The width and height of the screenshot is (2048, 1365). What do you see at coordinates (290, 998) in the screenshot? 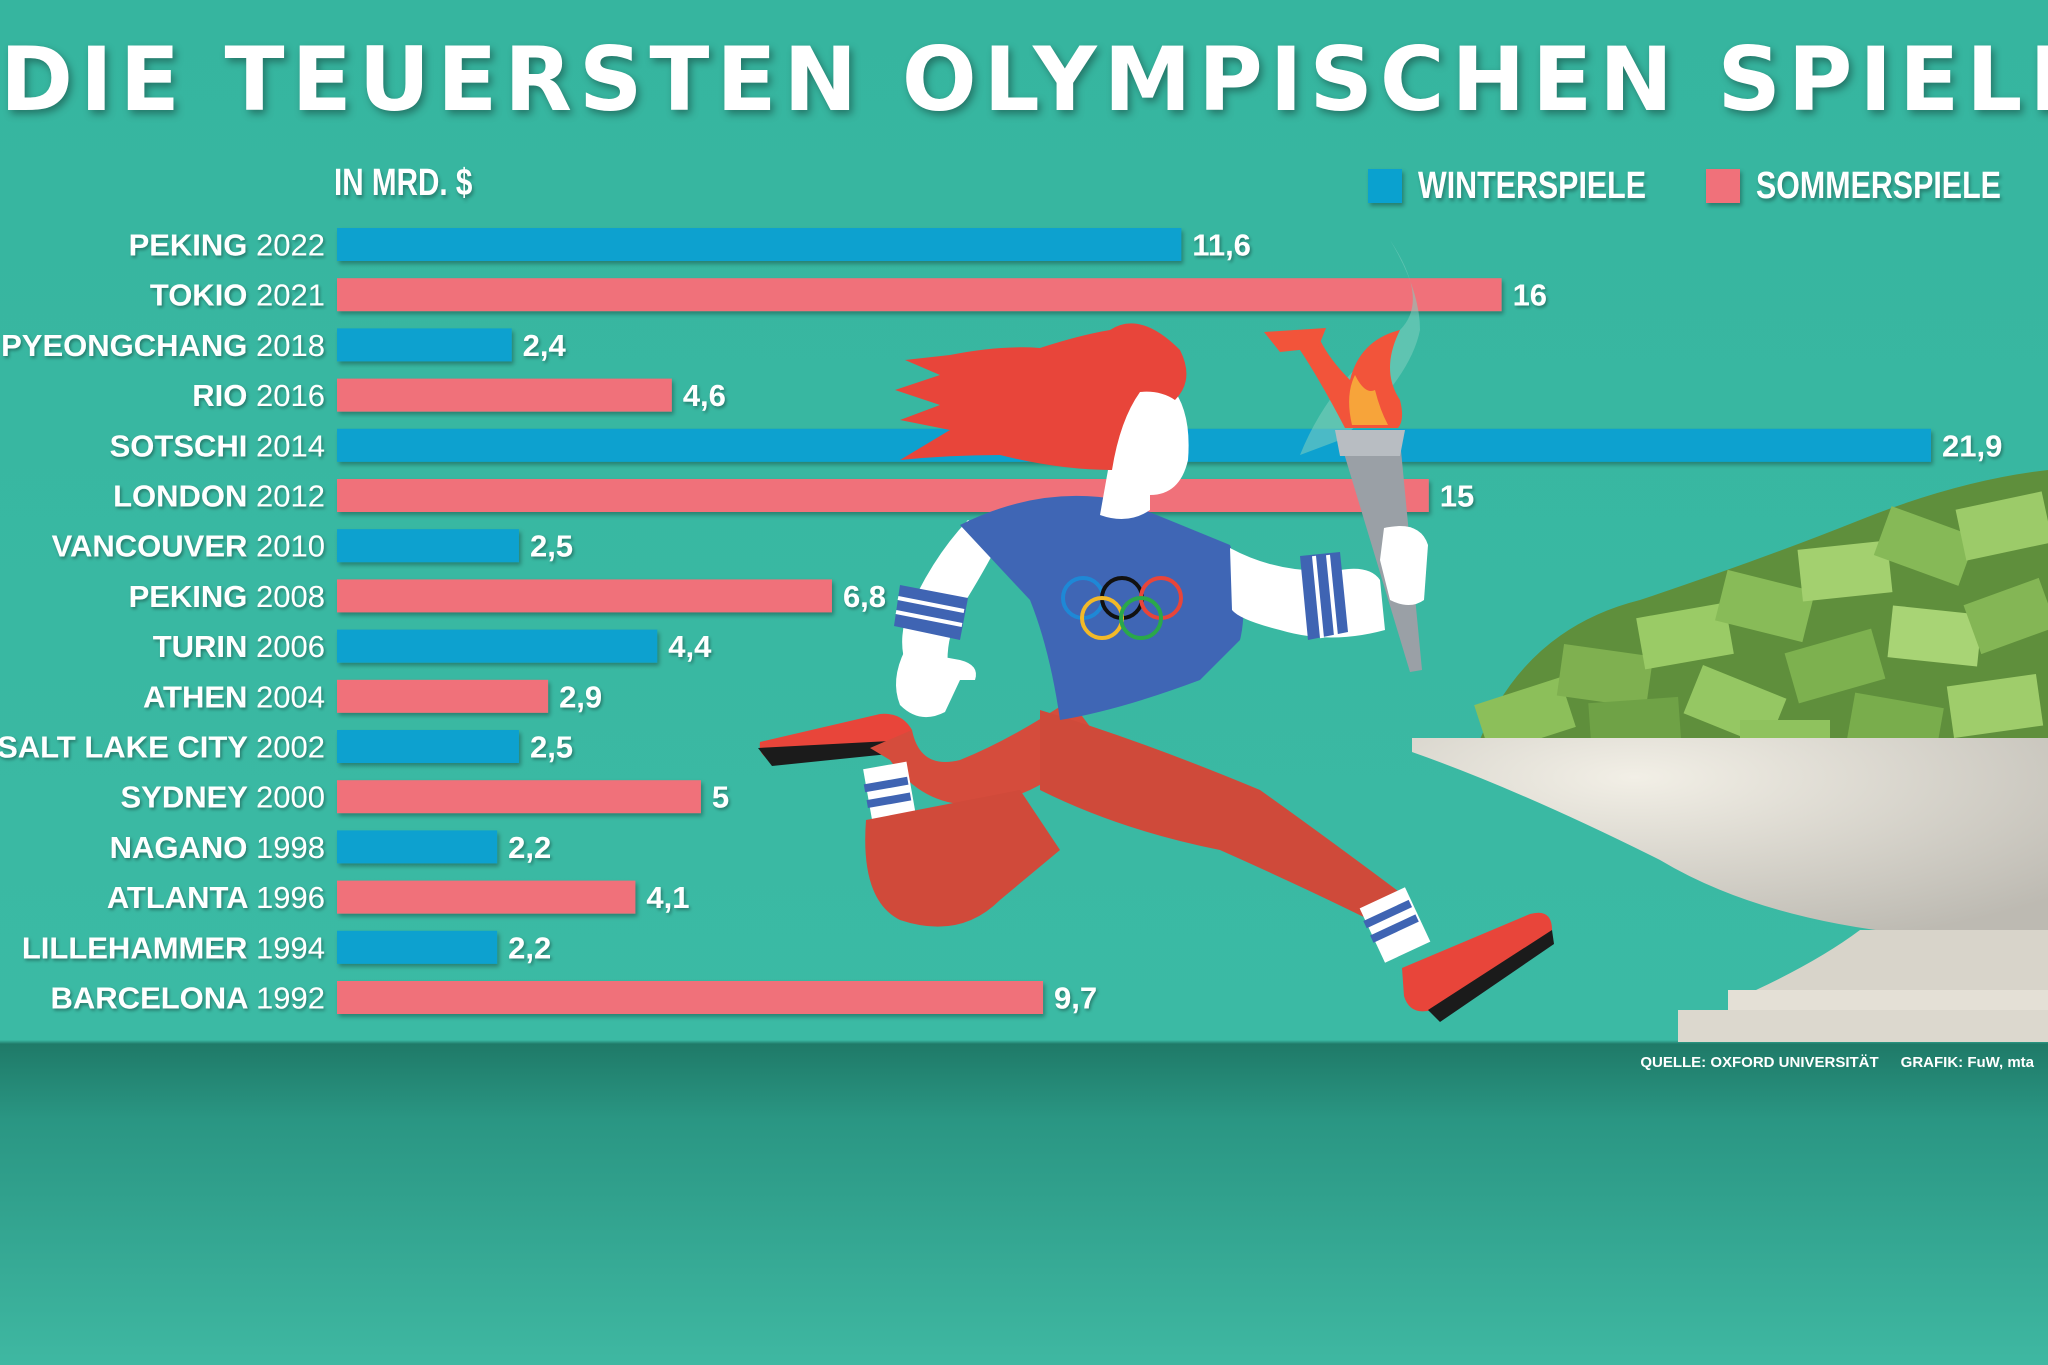
I see `category-year: 1992` at bounding box center [290, 998].